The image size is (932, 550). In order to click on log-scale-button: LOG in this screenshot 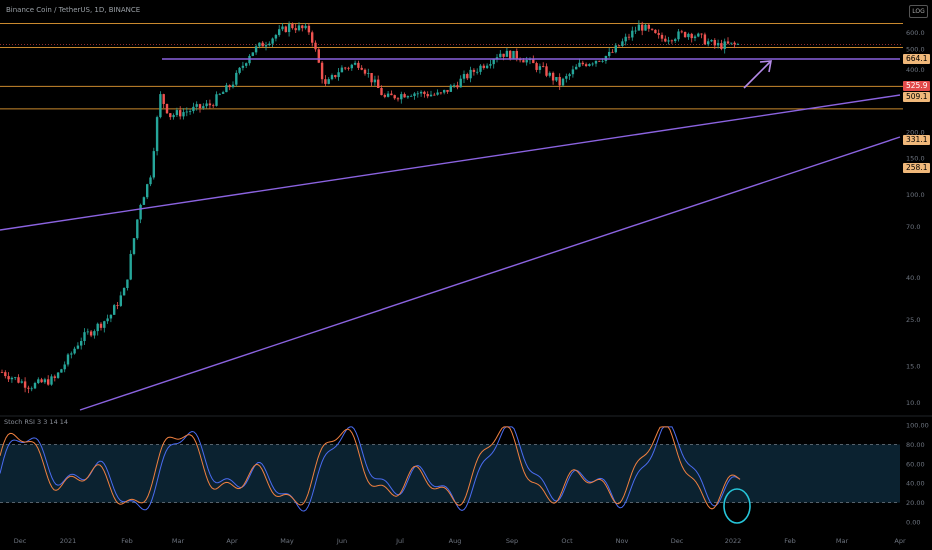, I will do `click(918, 11)`.